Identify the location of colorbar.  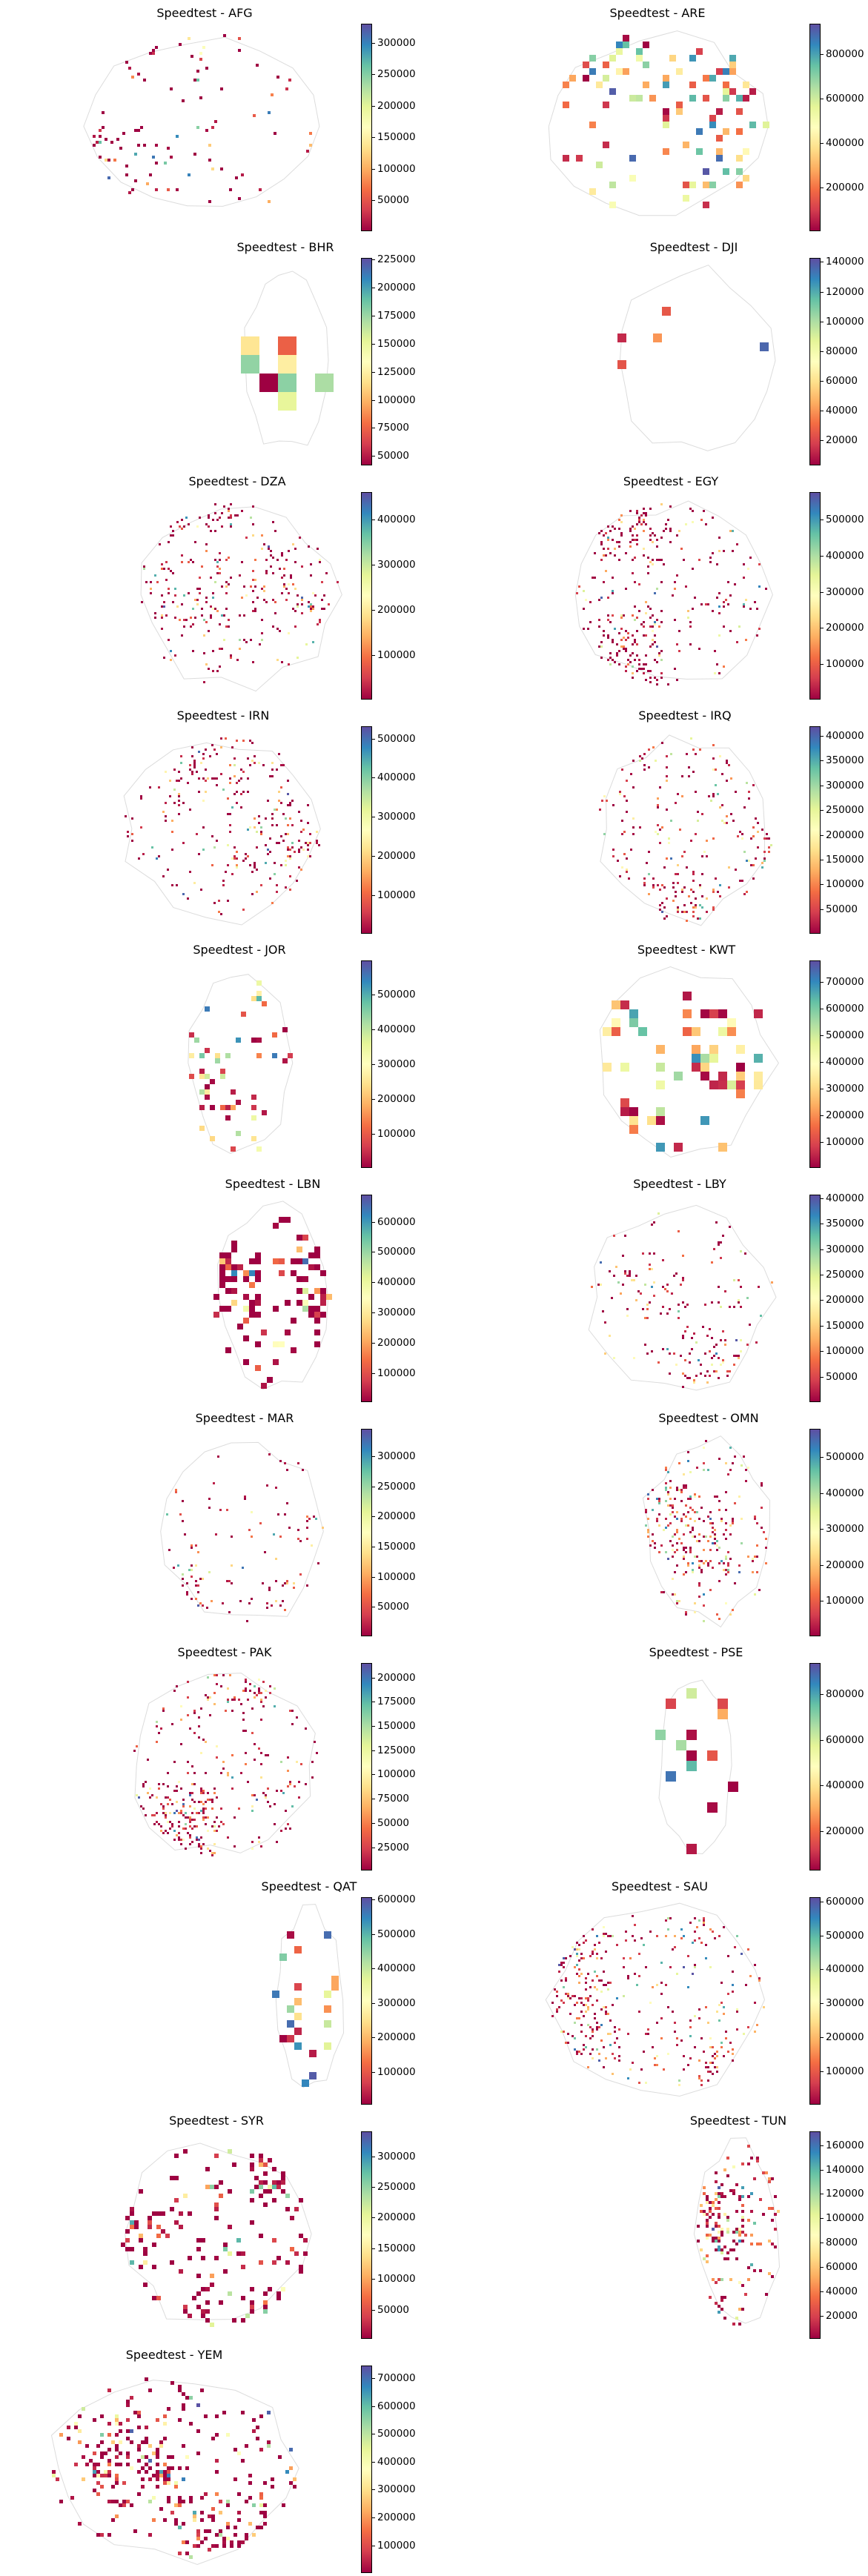
(367, 2235).